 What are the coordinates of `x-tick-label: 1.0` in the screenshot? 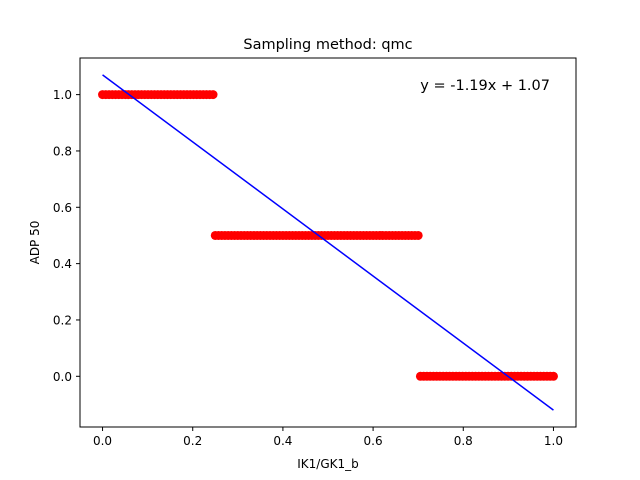 It's located at (553, 441).